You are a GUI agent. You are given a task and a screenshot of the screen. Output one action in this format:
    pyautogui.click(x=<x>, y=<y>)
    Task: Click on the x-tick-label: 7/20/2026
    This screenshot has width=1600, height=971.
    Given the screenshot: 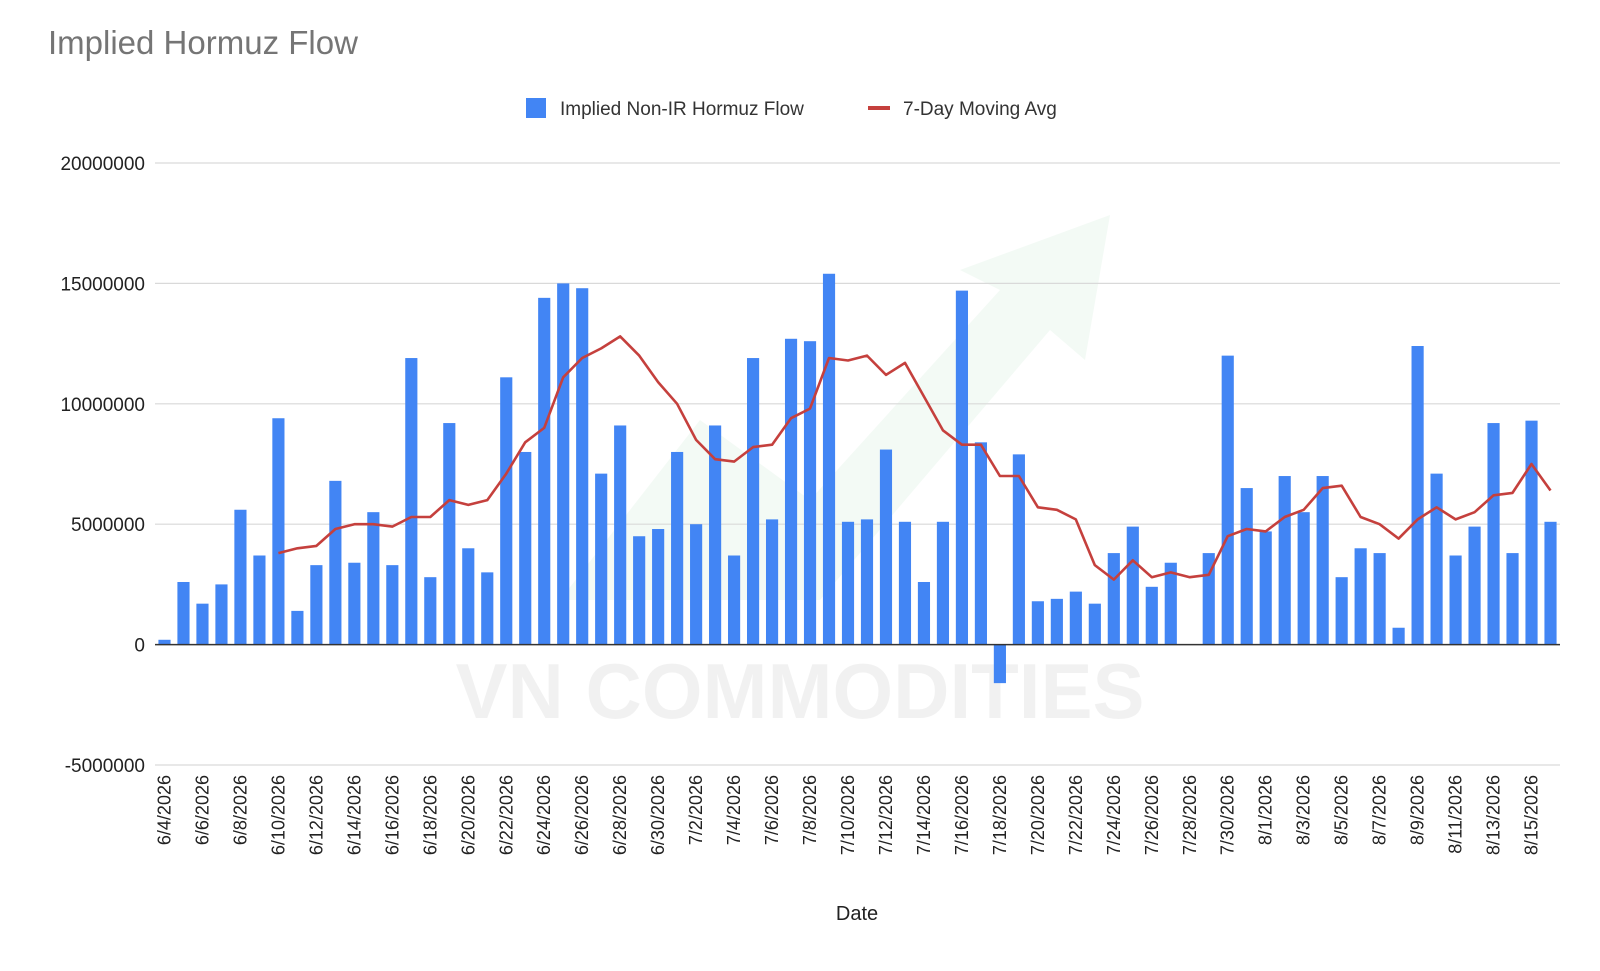 What is the action you would take?
    pyautogui.click(x=1038, y=815)
    